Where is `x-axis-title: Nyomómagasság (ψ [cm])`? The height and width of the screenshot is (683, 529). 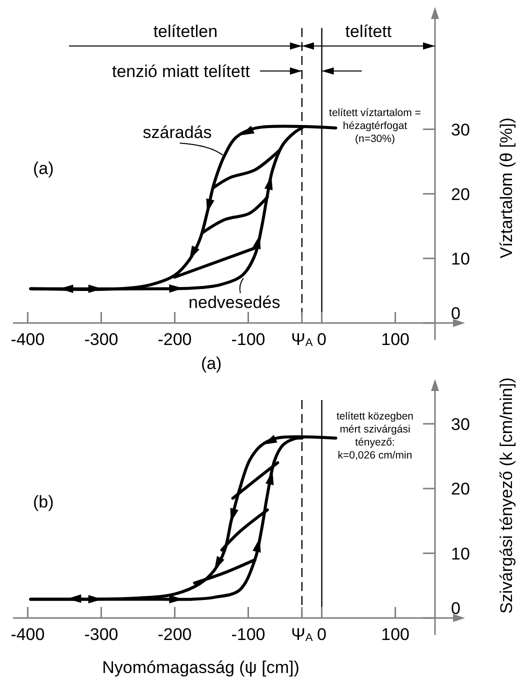
x-axis-title: Nyomómagasság (ψ [cm]) is located at coordinates (201, 667).